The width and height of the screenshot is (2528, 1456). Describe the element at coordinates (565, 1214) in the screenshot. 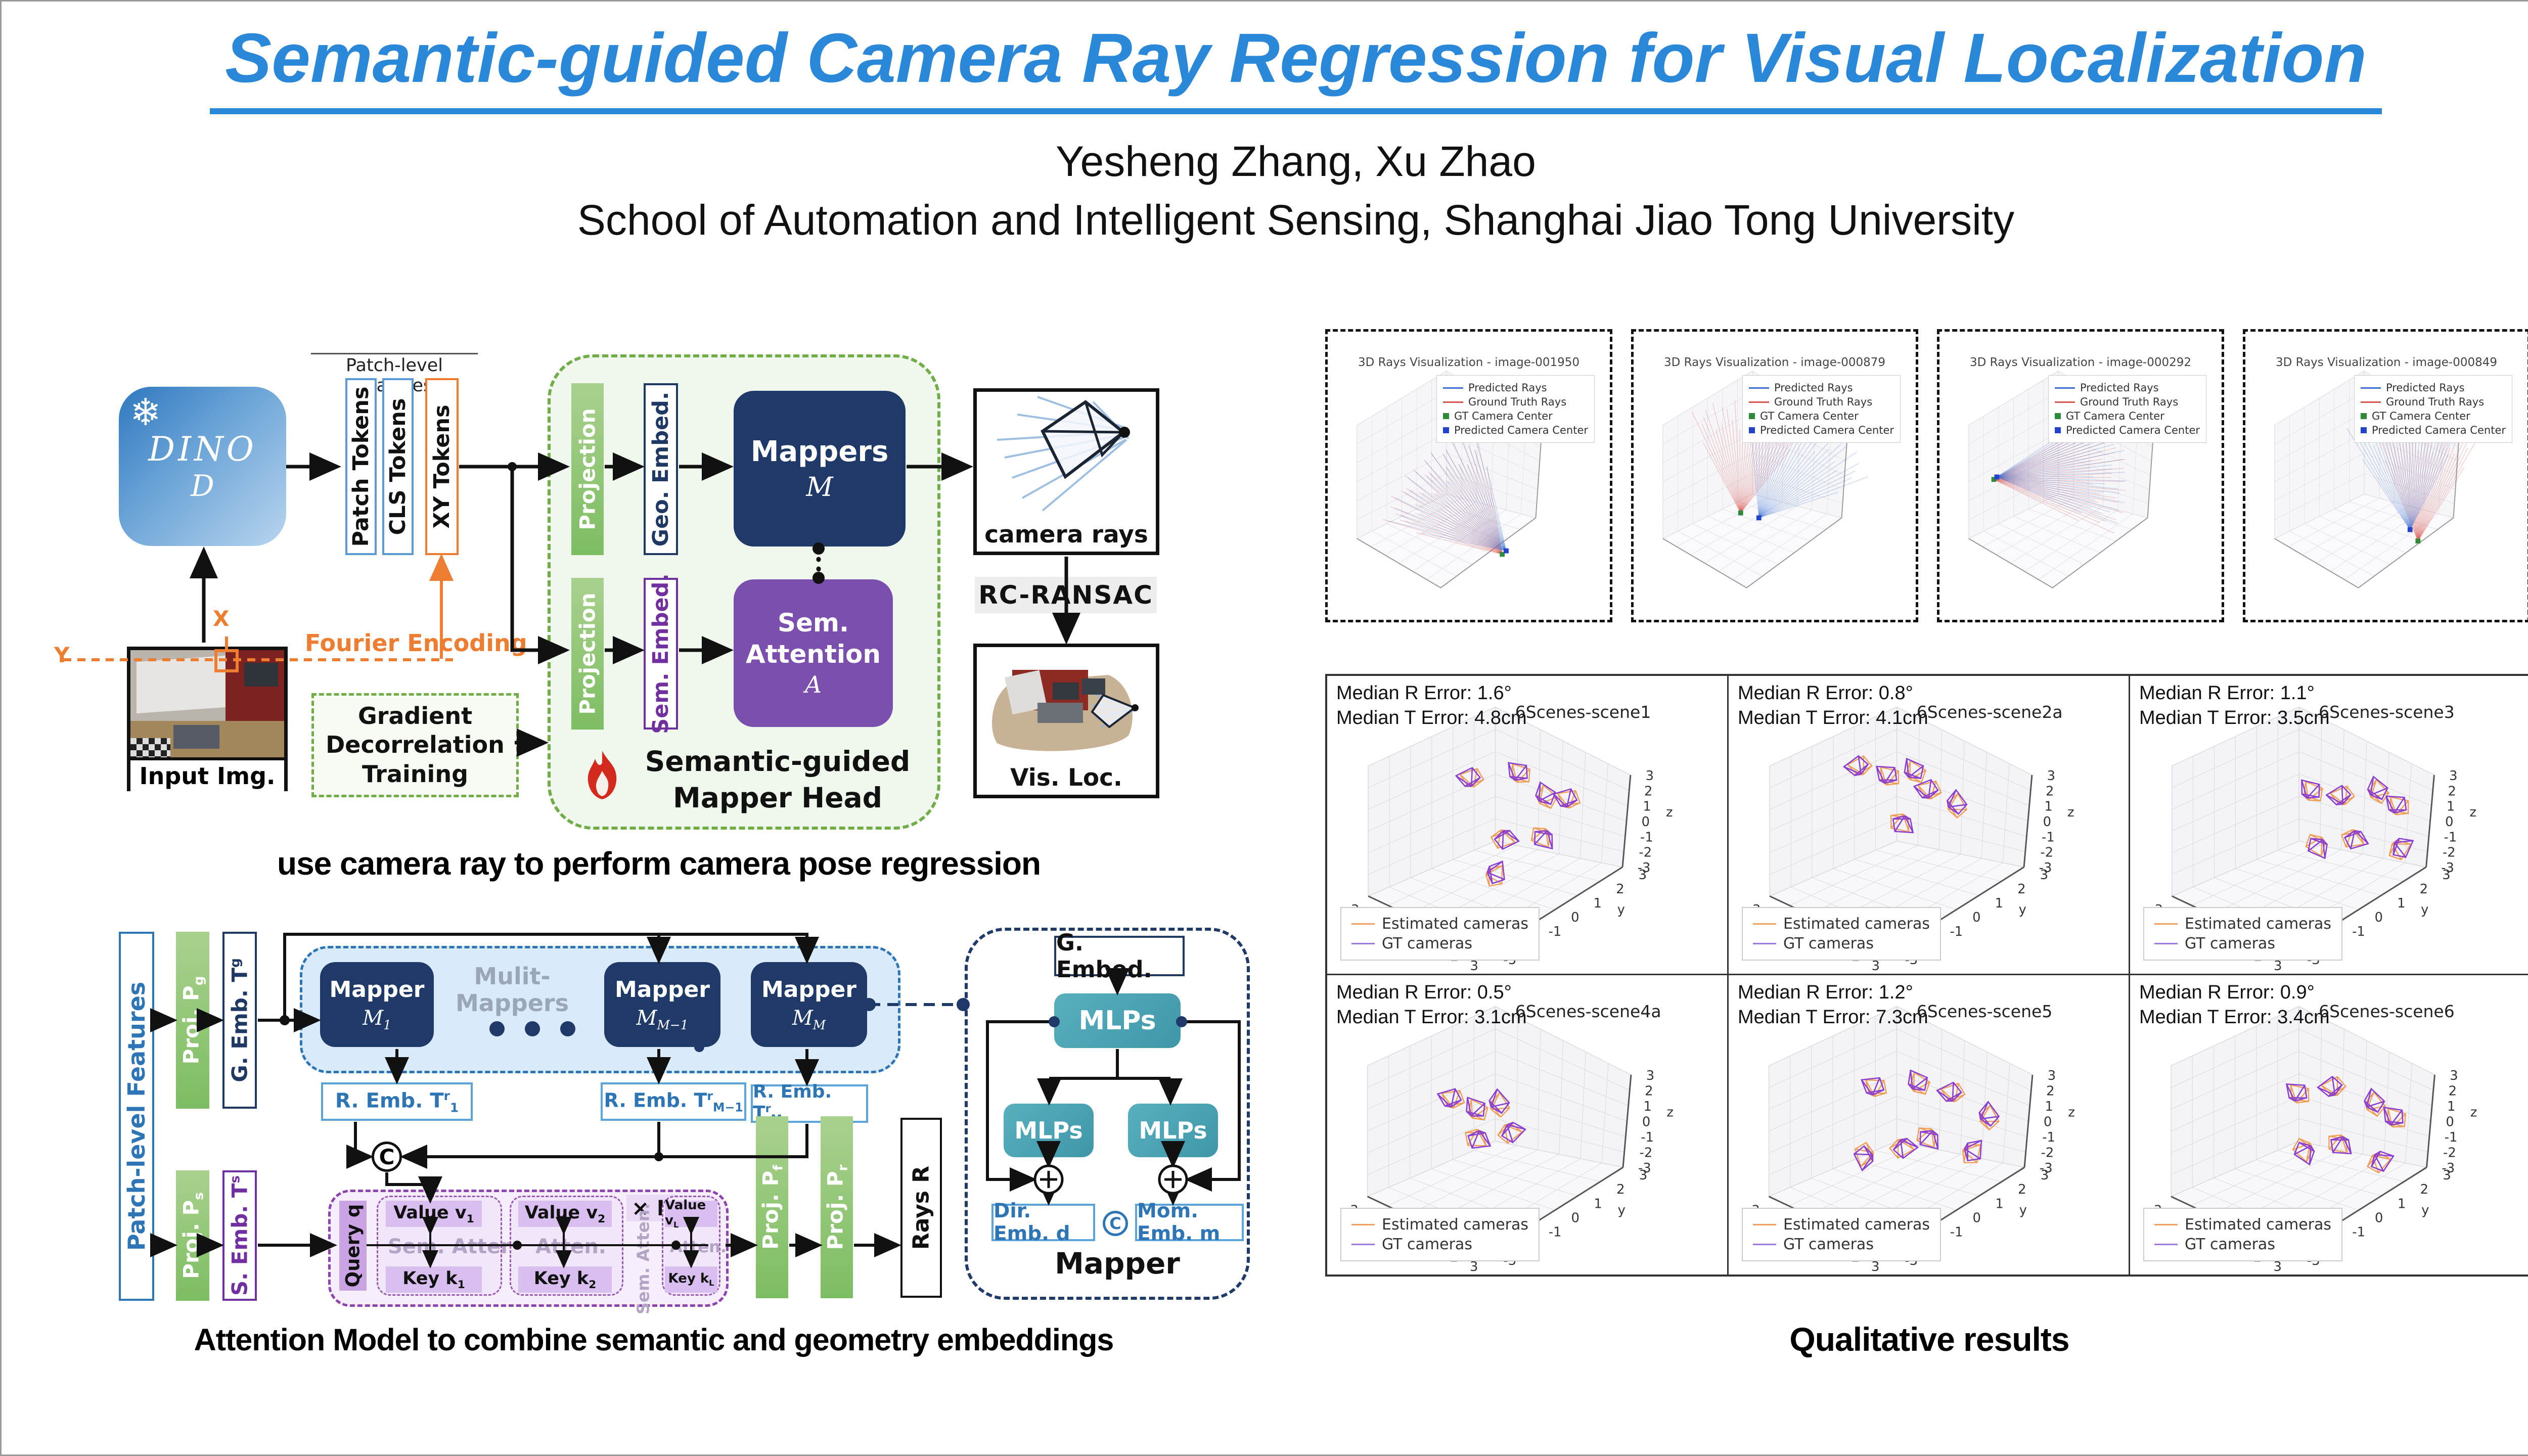

I see `value-2-box: Value v2` at that location.